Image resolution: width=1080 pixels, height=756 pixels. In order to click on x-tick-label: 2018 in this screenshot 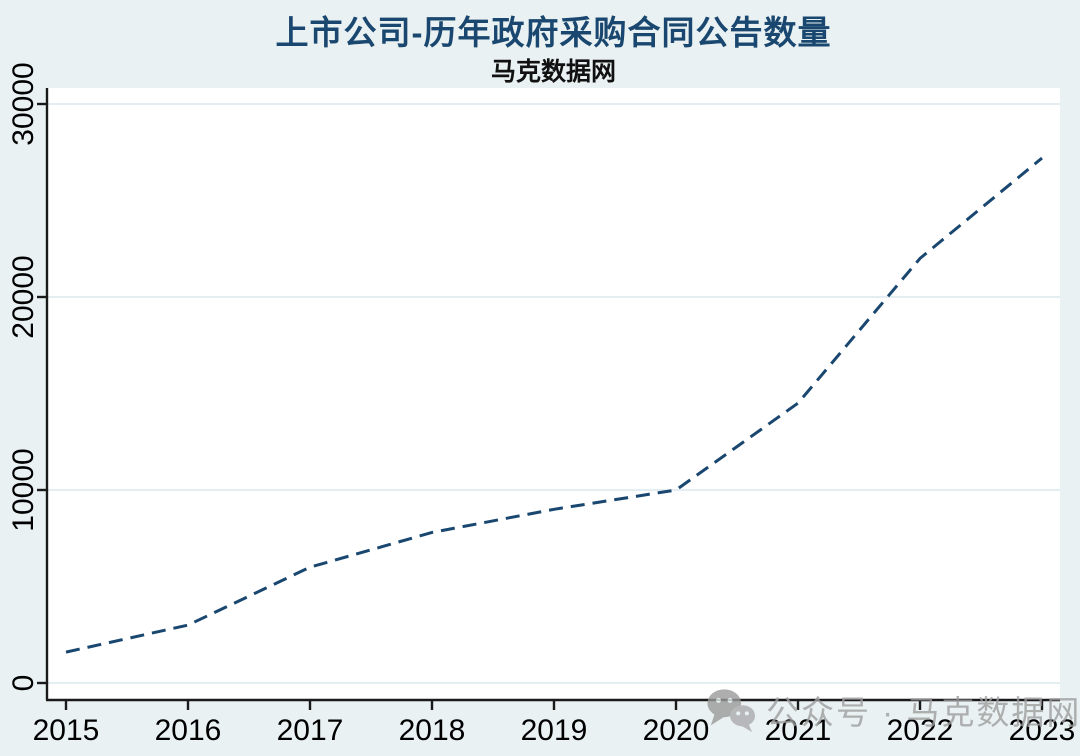, I will do `click(432, 730)`.